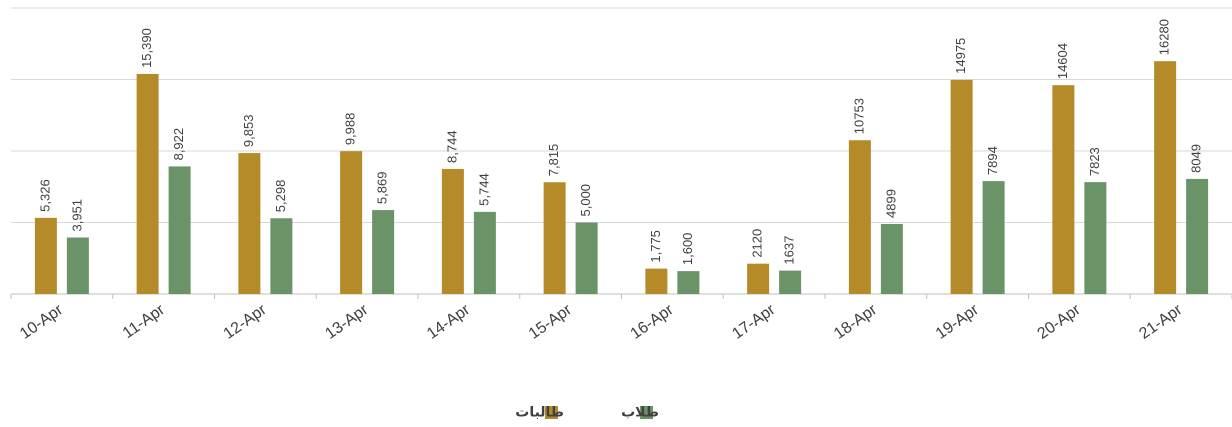 This screenshot has height=427, width=1232. Describe the element at coordinates (992, 160) in the screenshot. I see `value-label: 7894` at that location.